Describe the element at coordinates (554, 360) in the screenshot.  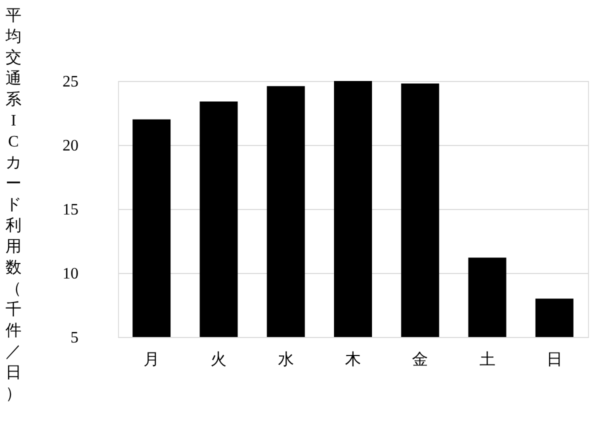
I see `x-tick-label: 日` at that location.